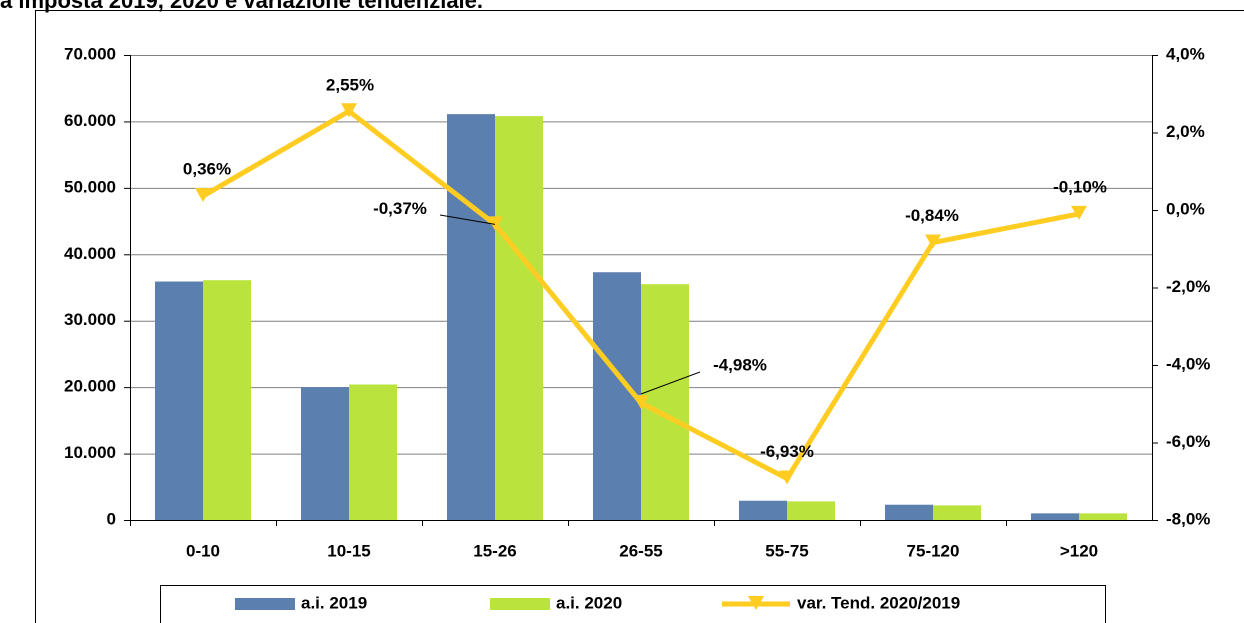 Image resolution: width=1244 pixels, height=623 pixels. Describe the element at coordinates (348, 550) in the screenshot. I see `x-tick-label: 10-15` at that location.